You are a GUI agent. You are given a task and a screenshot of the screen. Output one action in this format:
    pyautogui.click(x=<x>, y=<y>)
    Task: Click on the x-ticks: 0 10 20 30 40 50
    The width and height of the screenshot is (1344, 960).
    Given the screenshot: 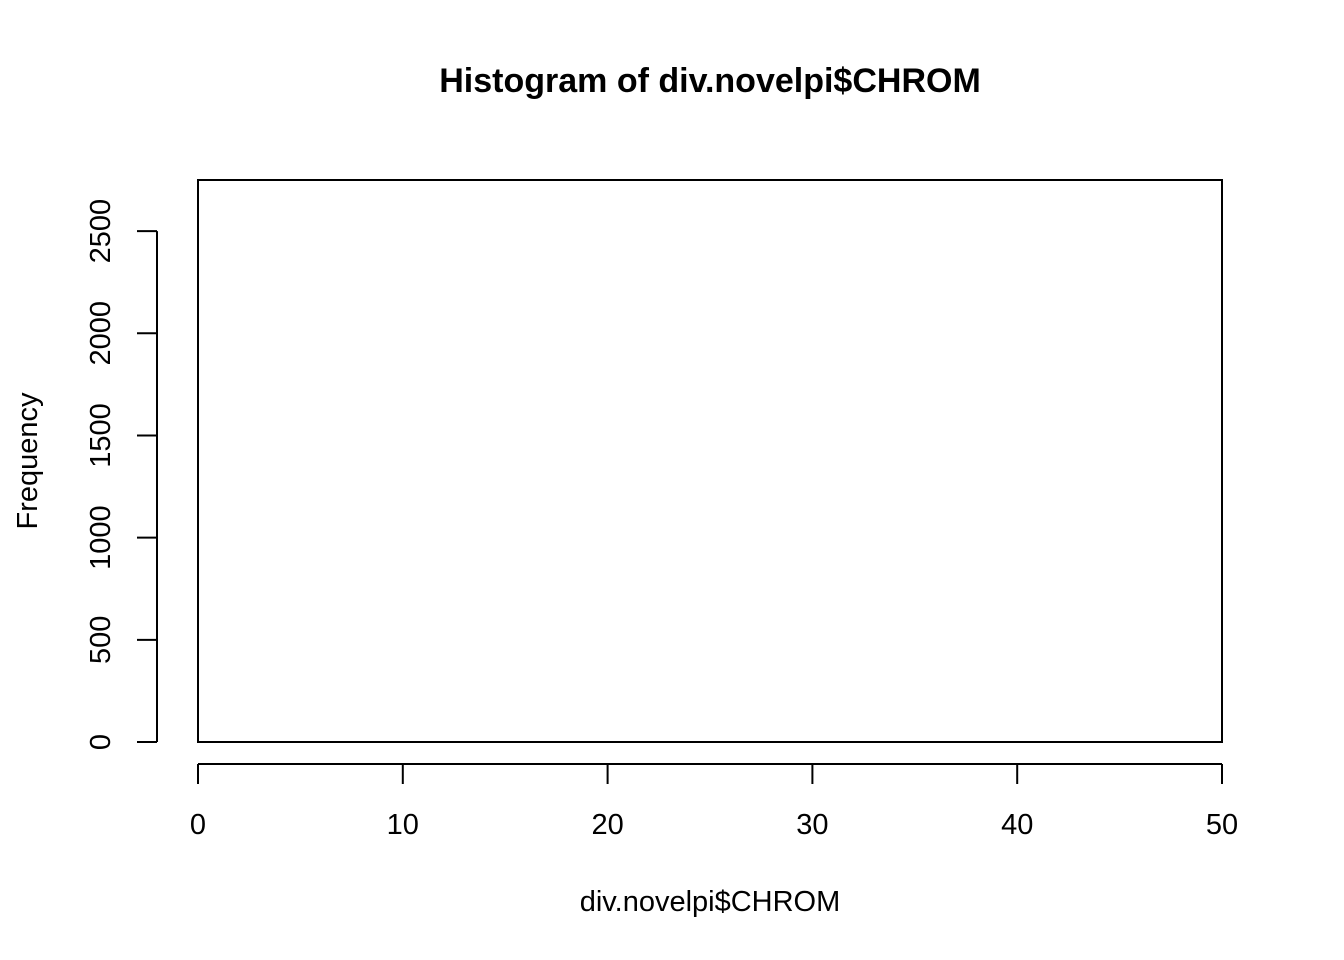 What is the action you would take?
    pyautogui.click(x=714, y=802)
    